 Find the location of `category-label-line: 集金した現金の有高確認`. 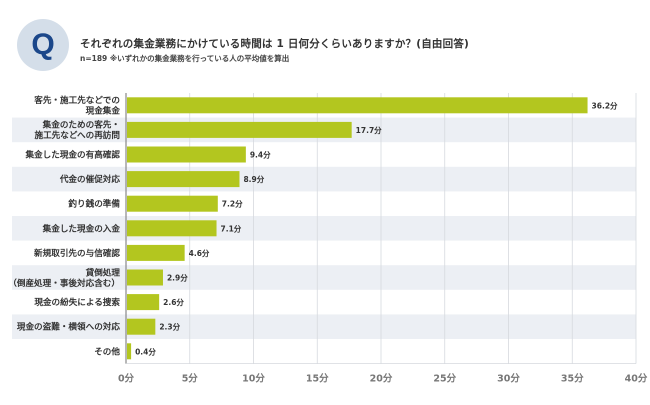

category-label-line: 集金した現金の有高確認 is located at coordinates (72, 155).